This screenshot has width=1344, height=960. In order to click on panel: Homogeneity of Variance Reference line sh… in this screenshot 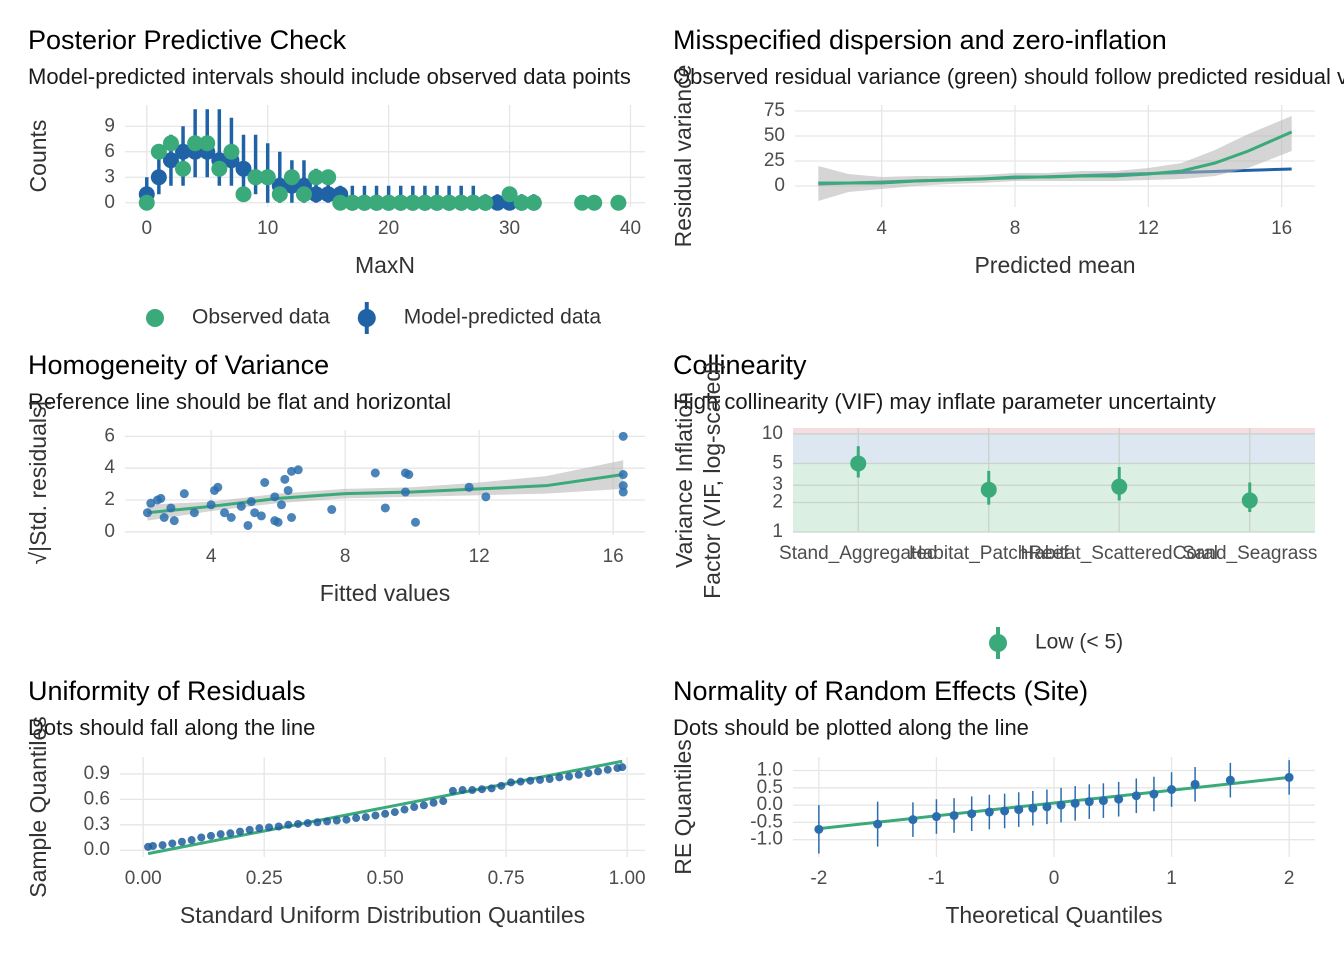, I will do `click(335, 478)`.